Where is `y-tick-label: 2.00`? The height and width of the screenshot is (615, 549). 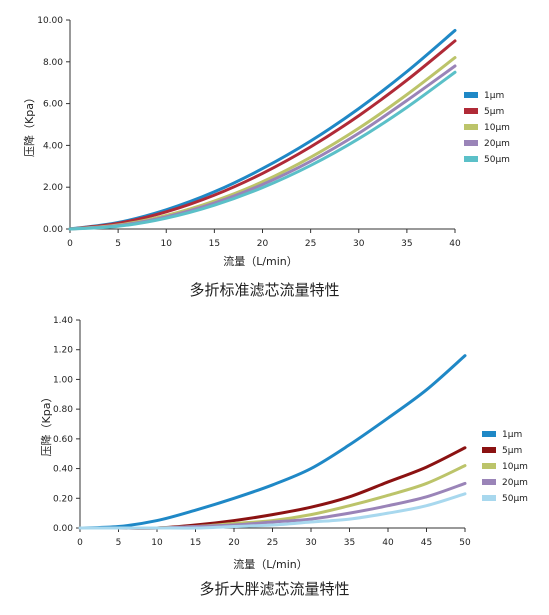 y-tick-label: 2.00 is located at coordinates (53, 188).